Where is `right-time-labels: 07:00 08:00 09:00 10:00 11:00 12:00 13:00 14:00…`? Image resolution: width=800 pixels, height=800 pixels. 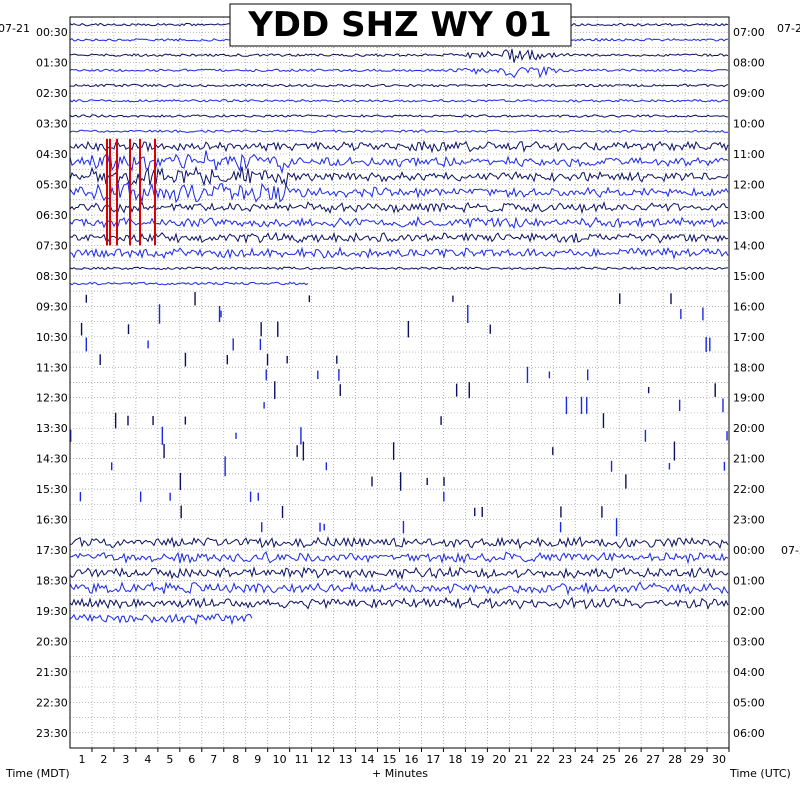 right-time-labels: 07:00 08:00 09:00 10:00 11:00 12:00 13:00 14:00… is located at coordinates (766, 383).